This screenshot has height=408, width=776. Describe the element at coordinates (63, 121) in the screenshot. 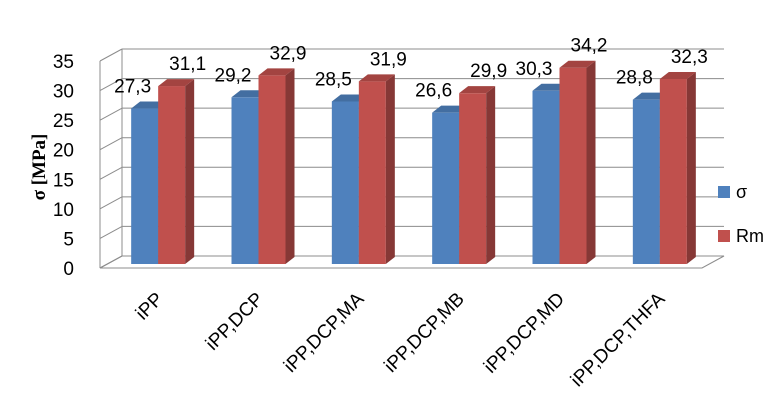

I see `y-tick-label: 25` at that location.